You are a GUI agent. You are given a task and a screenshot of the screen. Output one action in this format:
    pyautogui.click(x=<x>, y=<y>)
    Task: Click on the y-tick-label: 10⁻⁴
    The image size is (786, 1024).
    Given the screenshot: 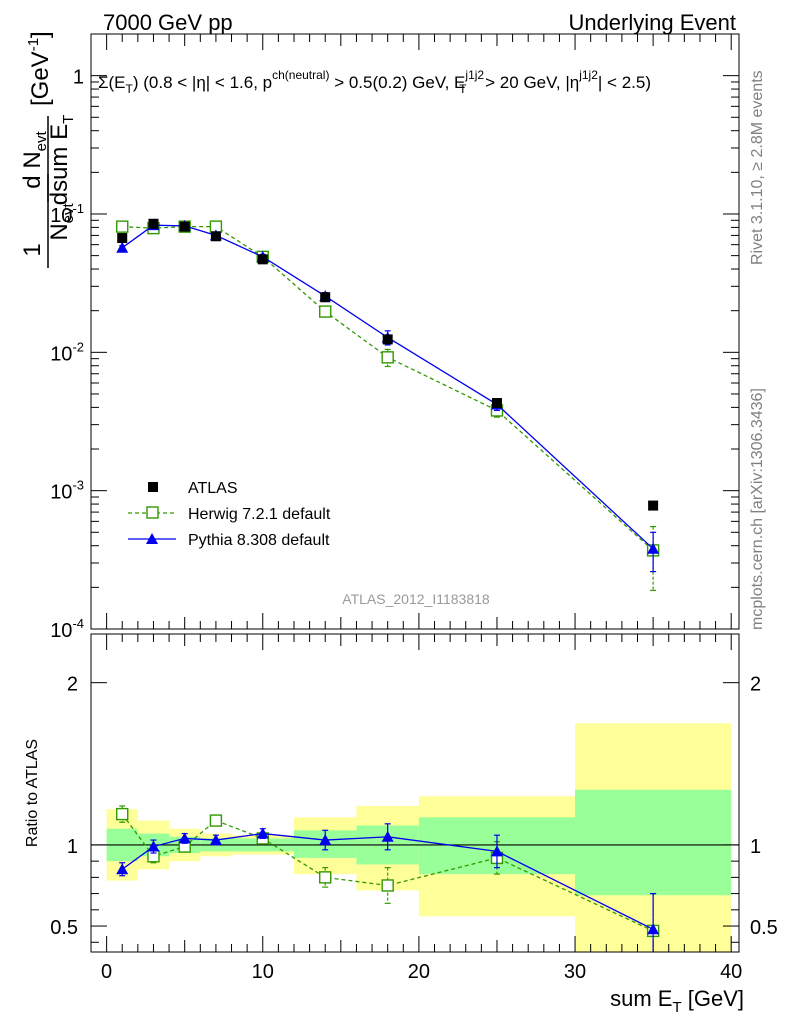 What is the action you would take?
    pyautogui.click(x=67, y=629)
    